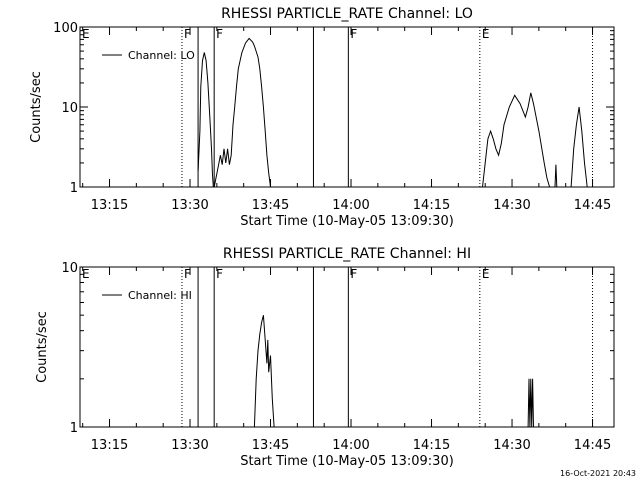 This screenshot has height=480, width=640. What do you see at coordinates (160, 295) in the screenshot?
I see `legend-label: Channel: HI` at bounding box center [160, 295].